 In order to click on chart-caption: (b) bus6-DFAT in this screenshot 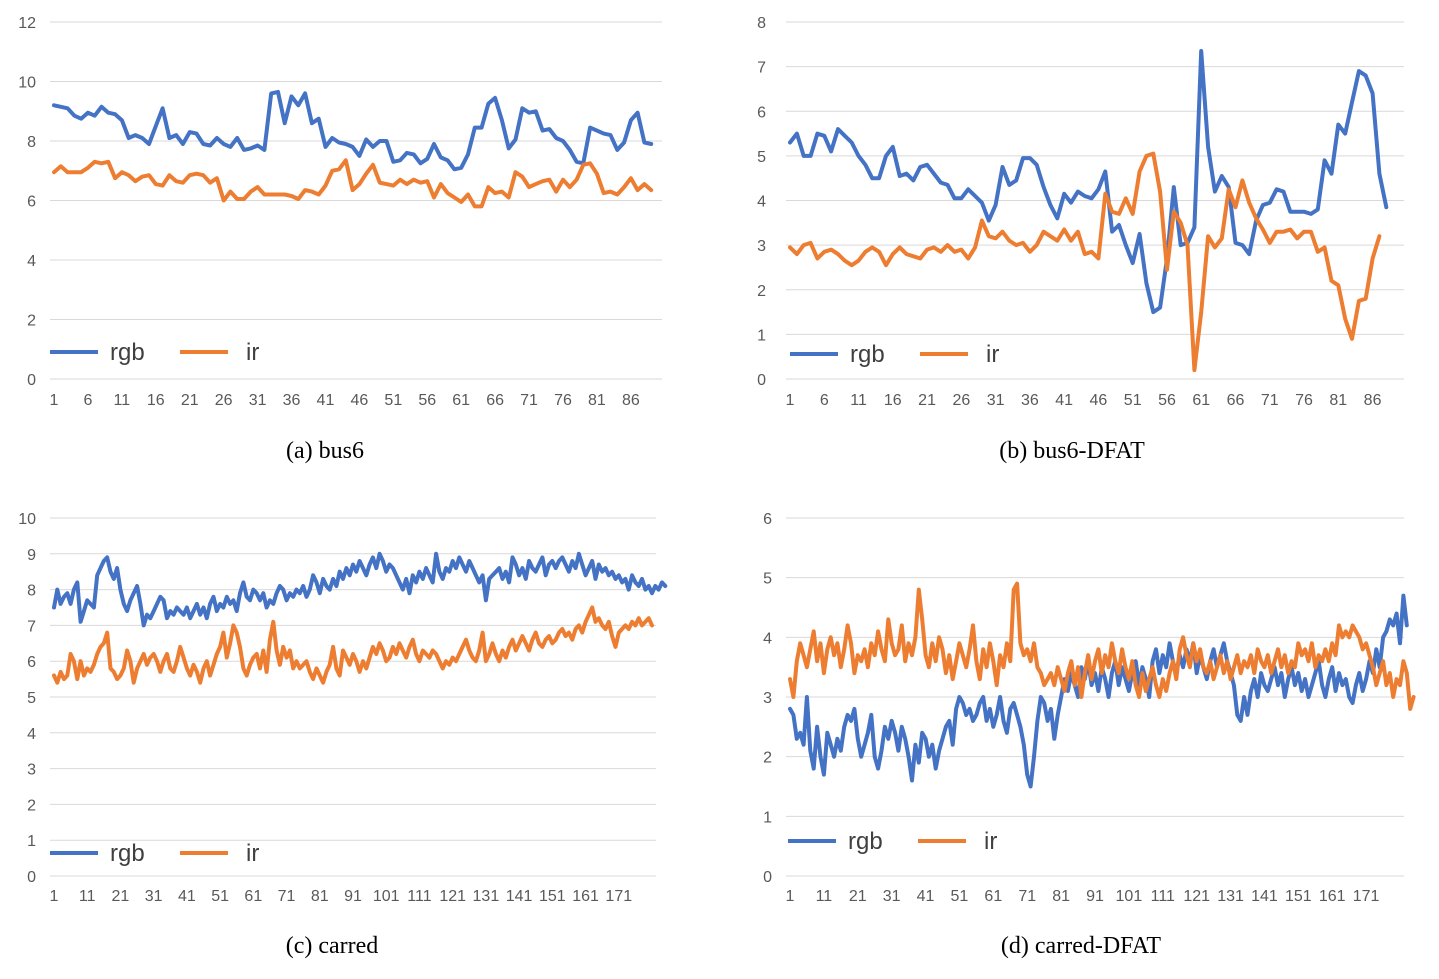, I will do `click(1072, 451)`.